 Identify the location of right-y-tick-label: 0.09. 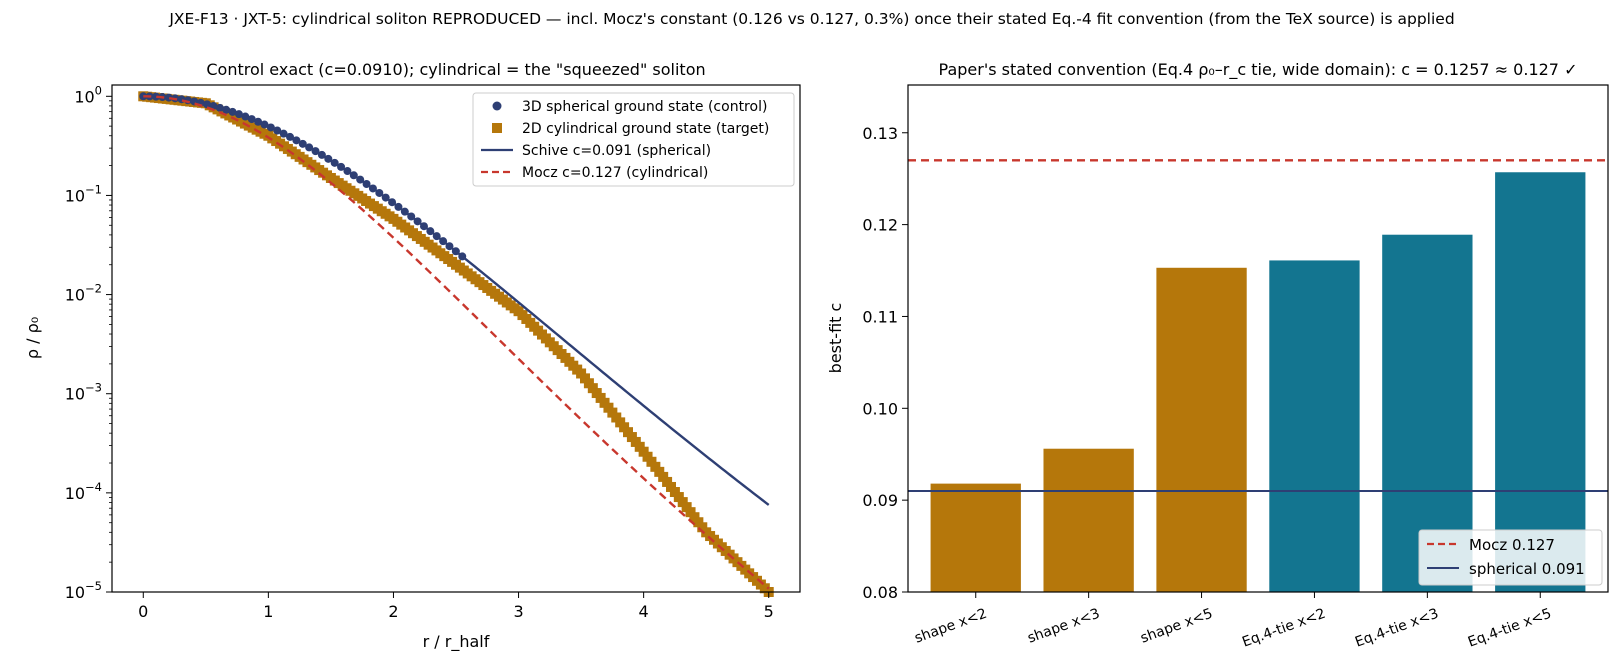
(880, 500).